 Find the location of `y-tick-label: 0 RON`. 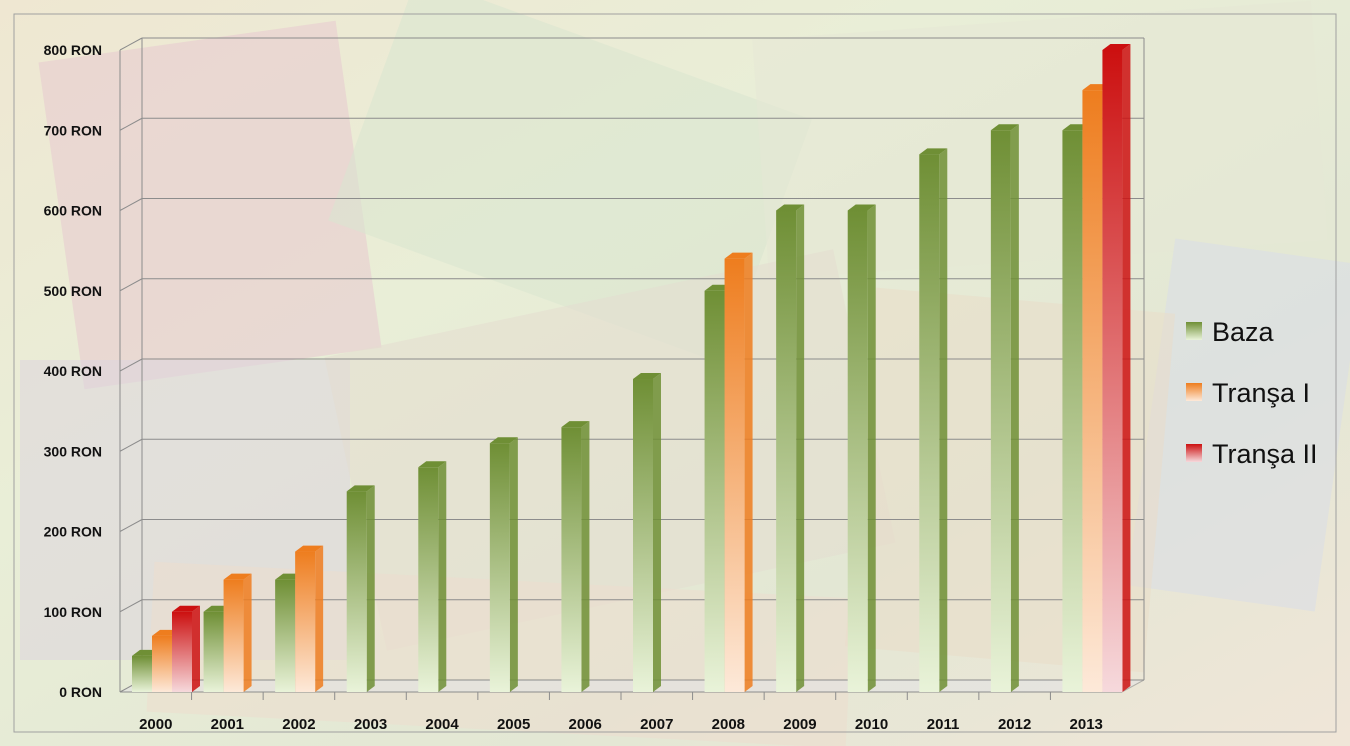

y-tick-label: 0 RON is located at coordinates (80, 692).